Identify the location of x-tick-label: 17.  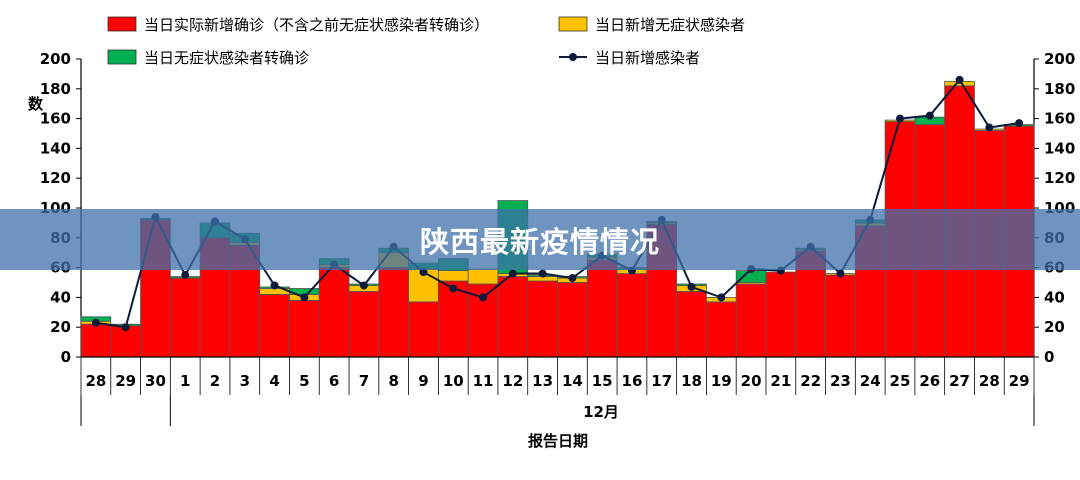
(661, 381).